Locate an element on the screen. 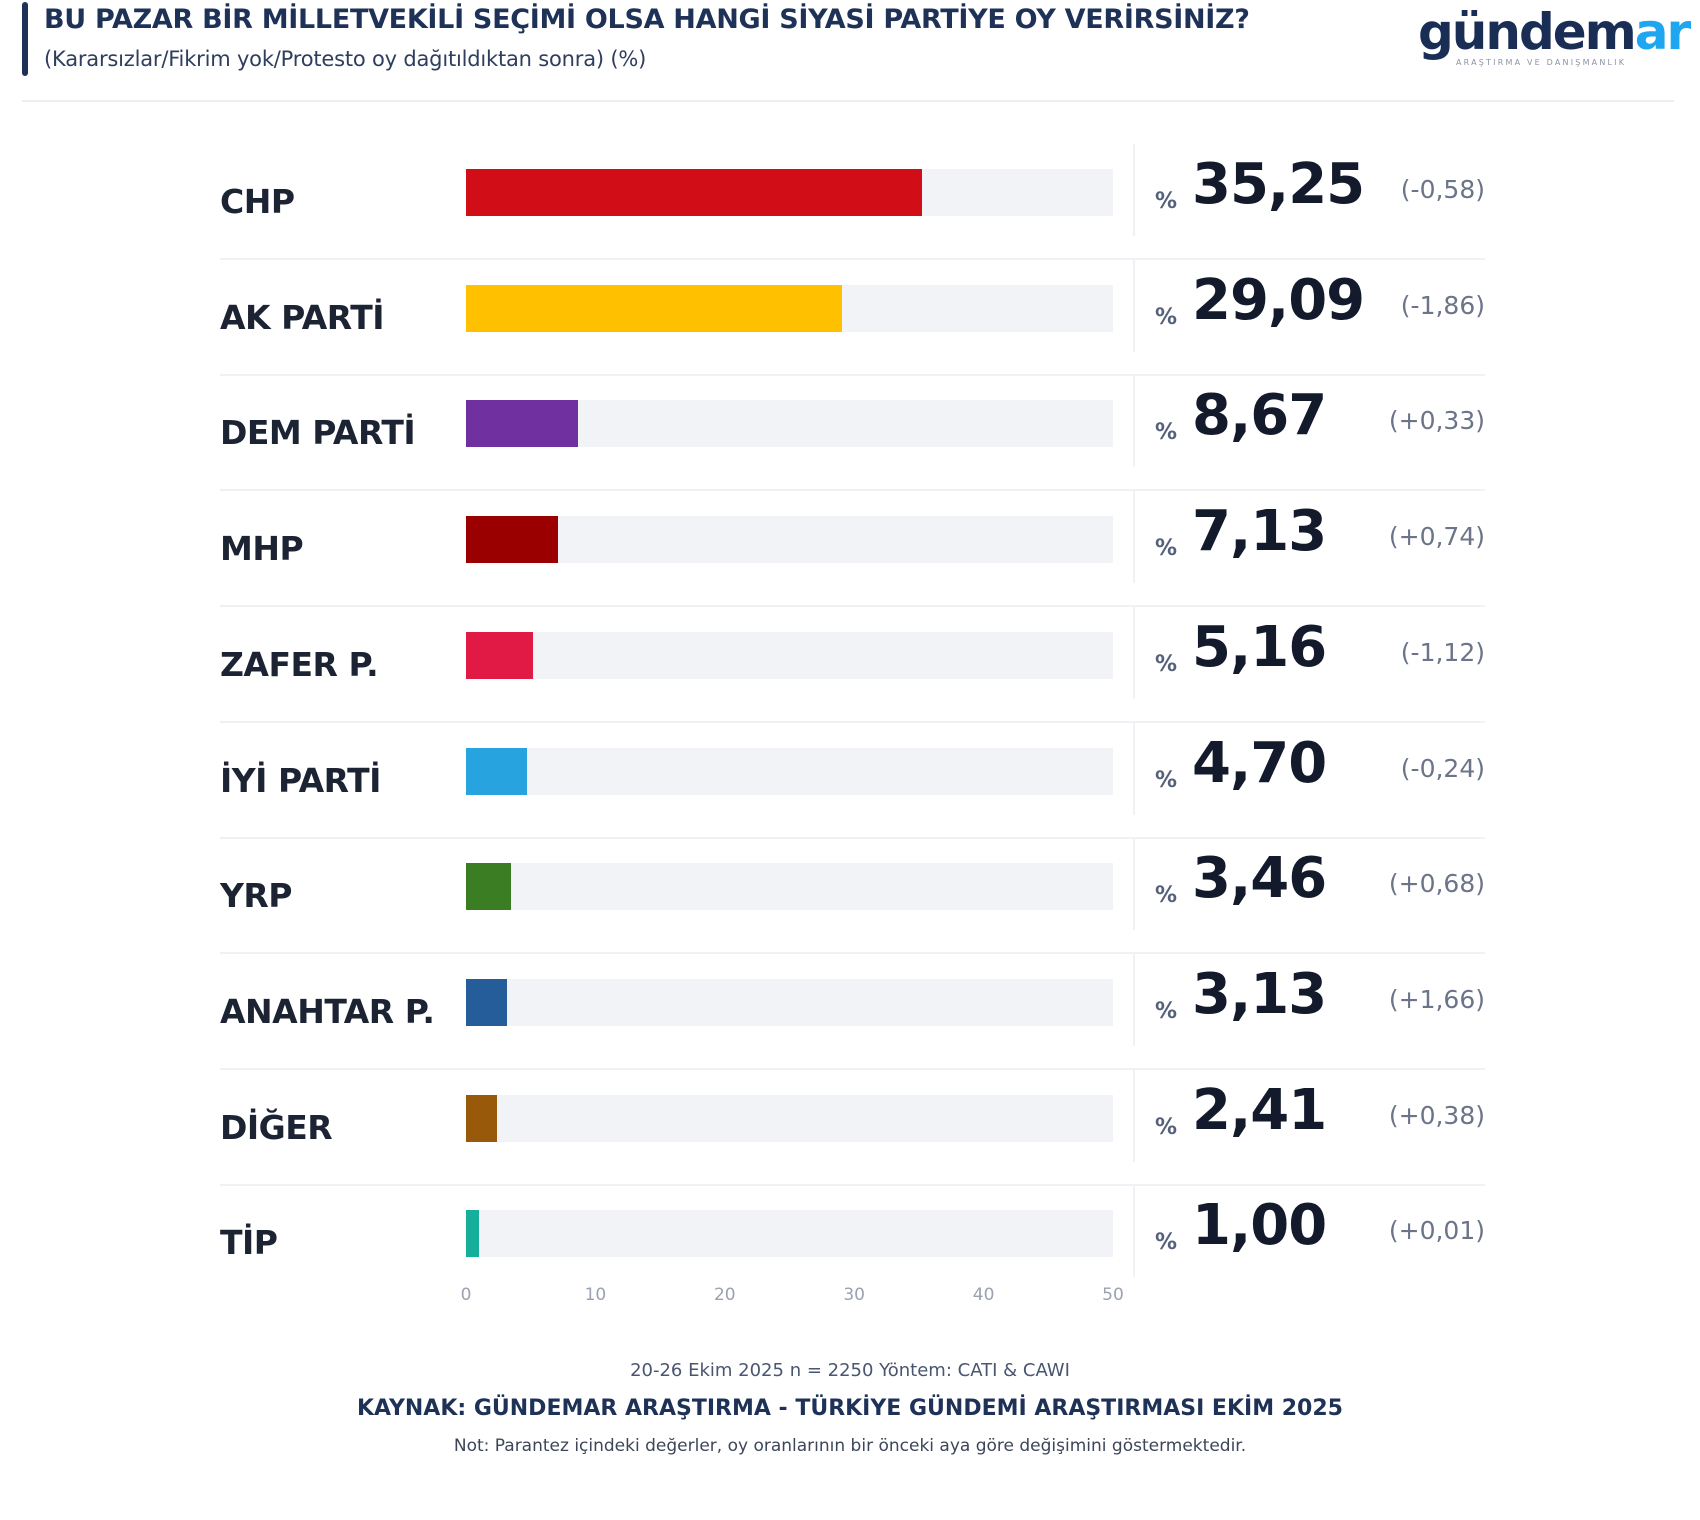 This screenshot has width=1700, height=1520. logo-tagline: ARAŞTIRMA VE DANIŞMANLIK is located at coordinates (1541, 62).